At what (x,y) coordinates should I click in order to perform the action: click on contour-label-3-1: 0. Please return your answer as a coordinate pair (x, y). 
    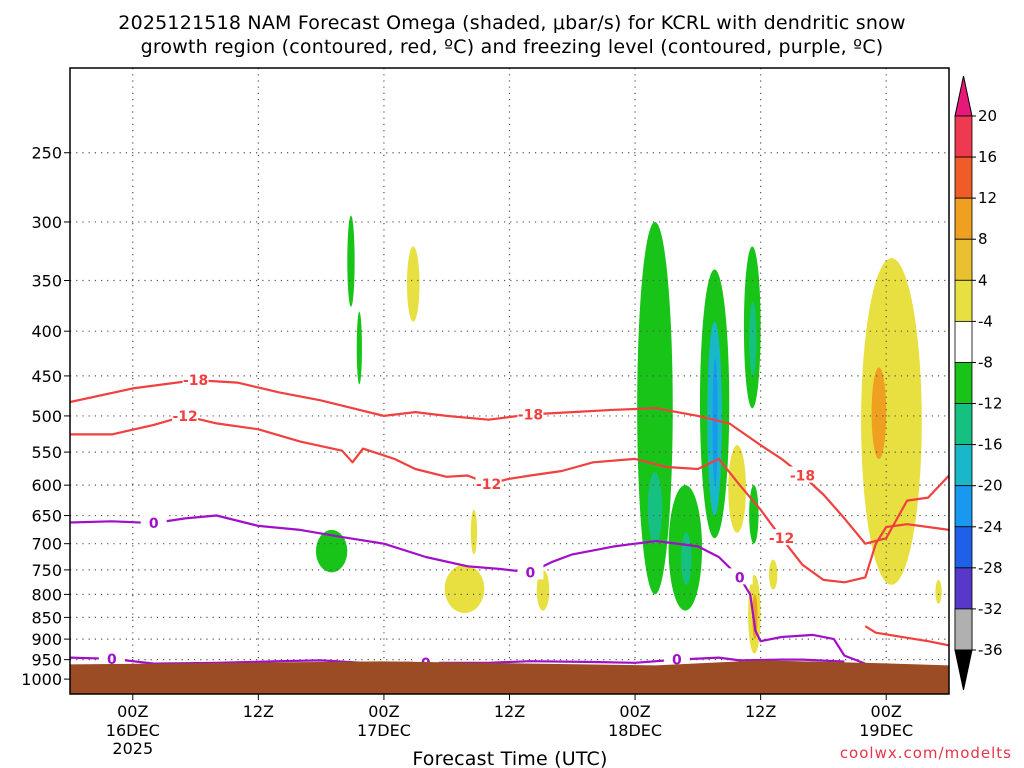
    Looking at the image, I should click on (531, 573).